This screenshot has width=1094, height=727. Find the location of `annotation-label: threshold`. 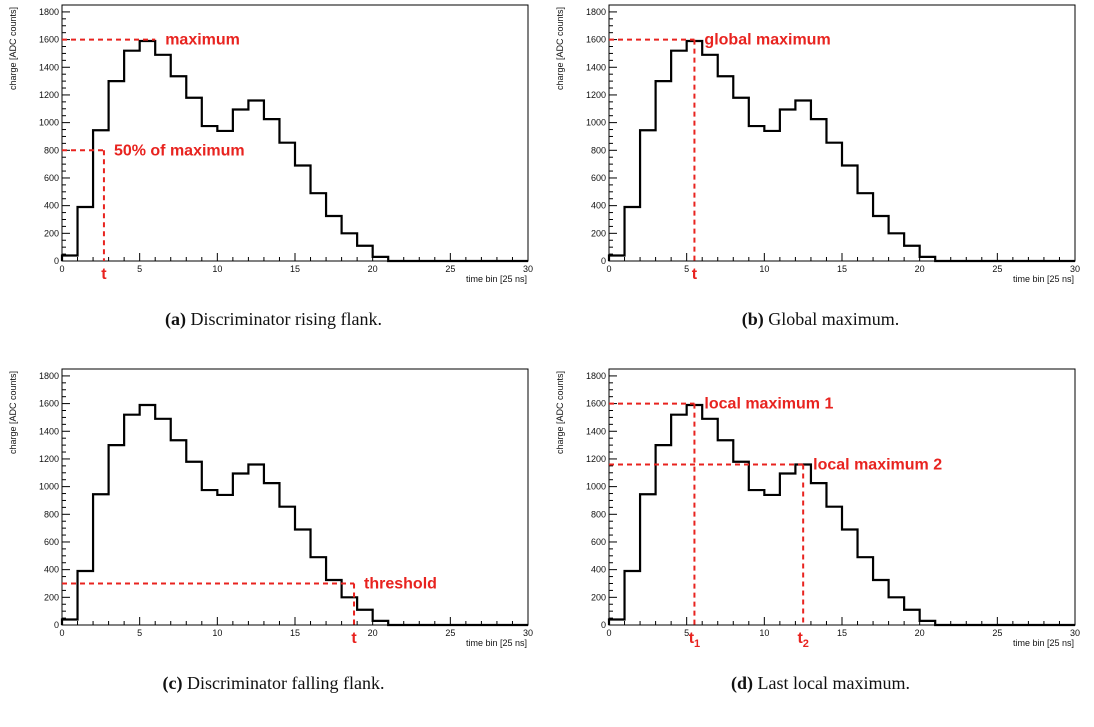

annotation-label: threshold is located at coordinates (400, 583).